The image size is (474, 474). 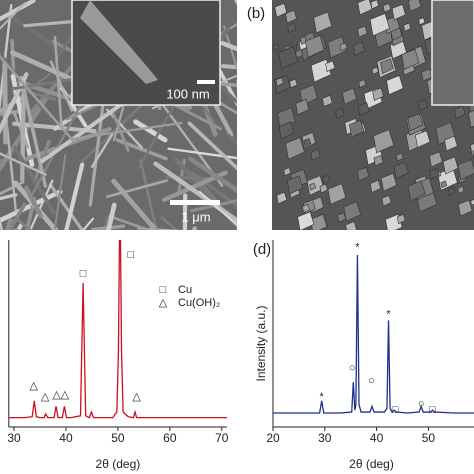 I want to click on y-axis-label: Intensity (a.u.), so click(x=261, y=343).